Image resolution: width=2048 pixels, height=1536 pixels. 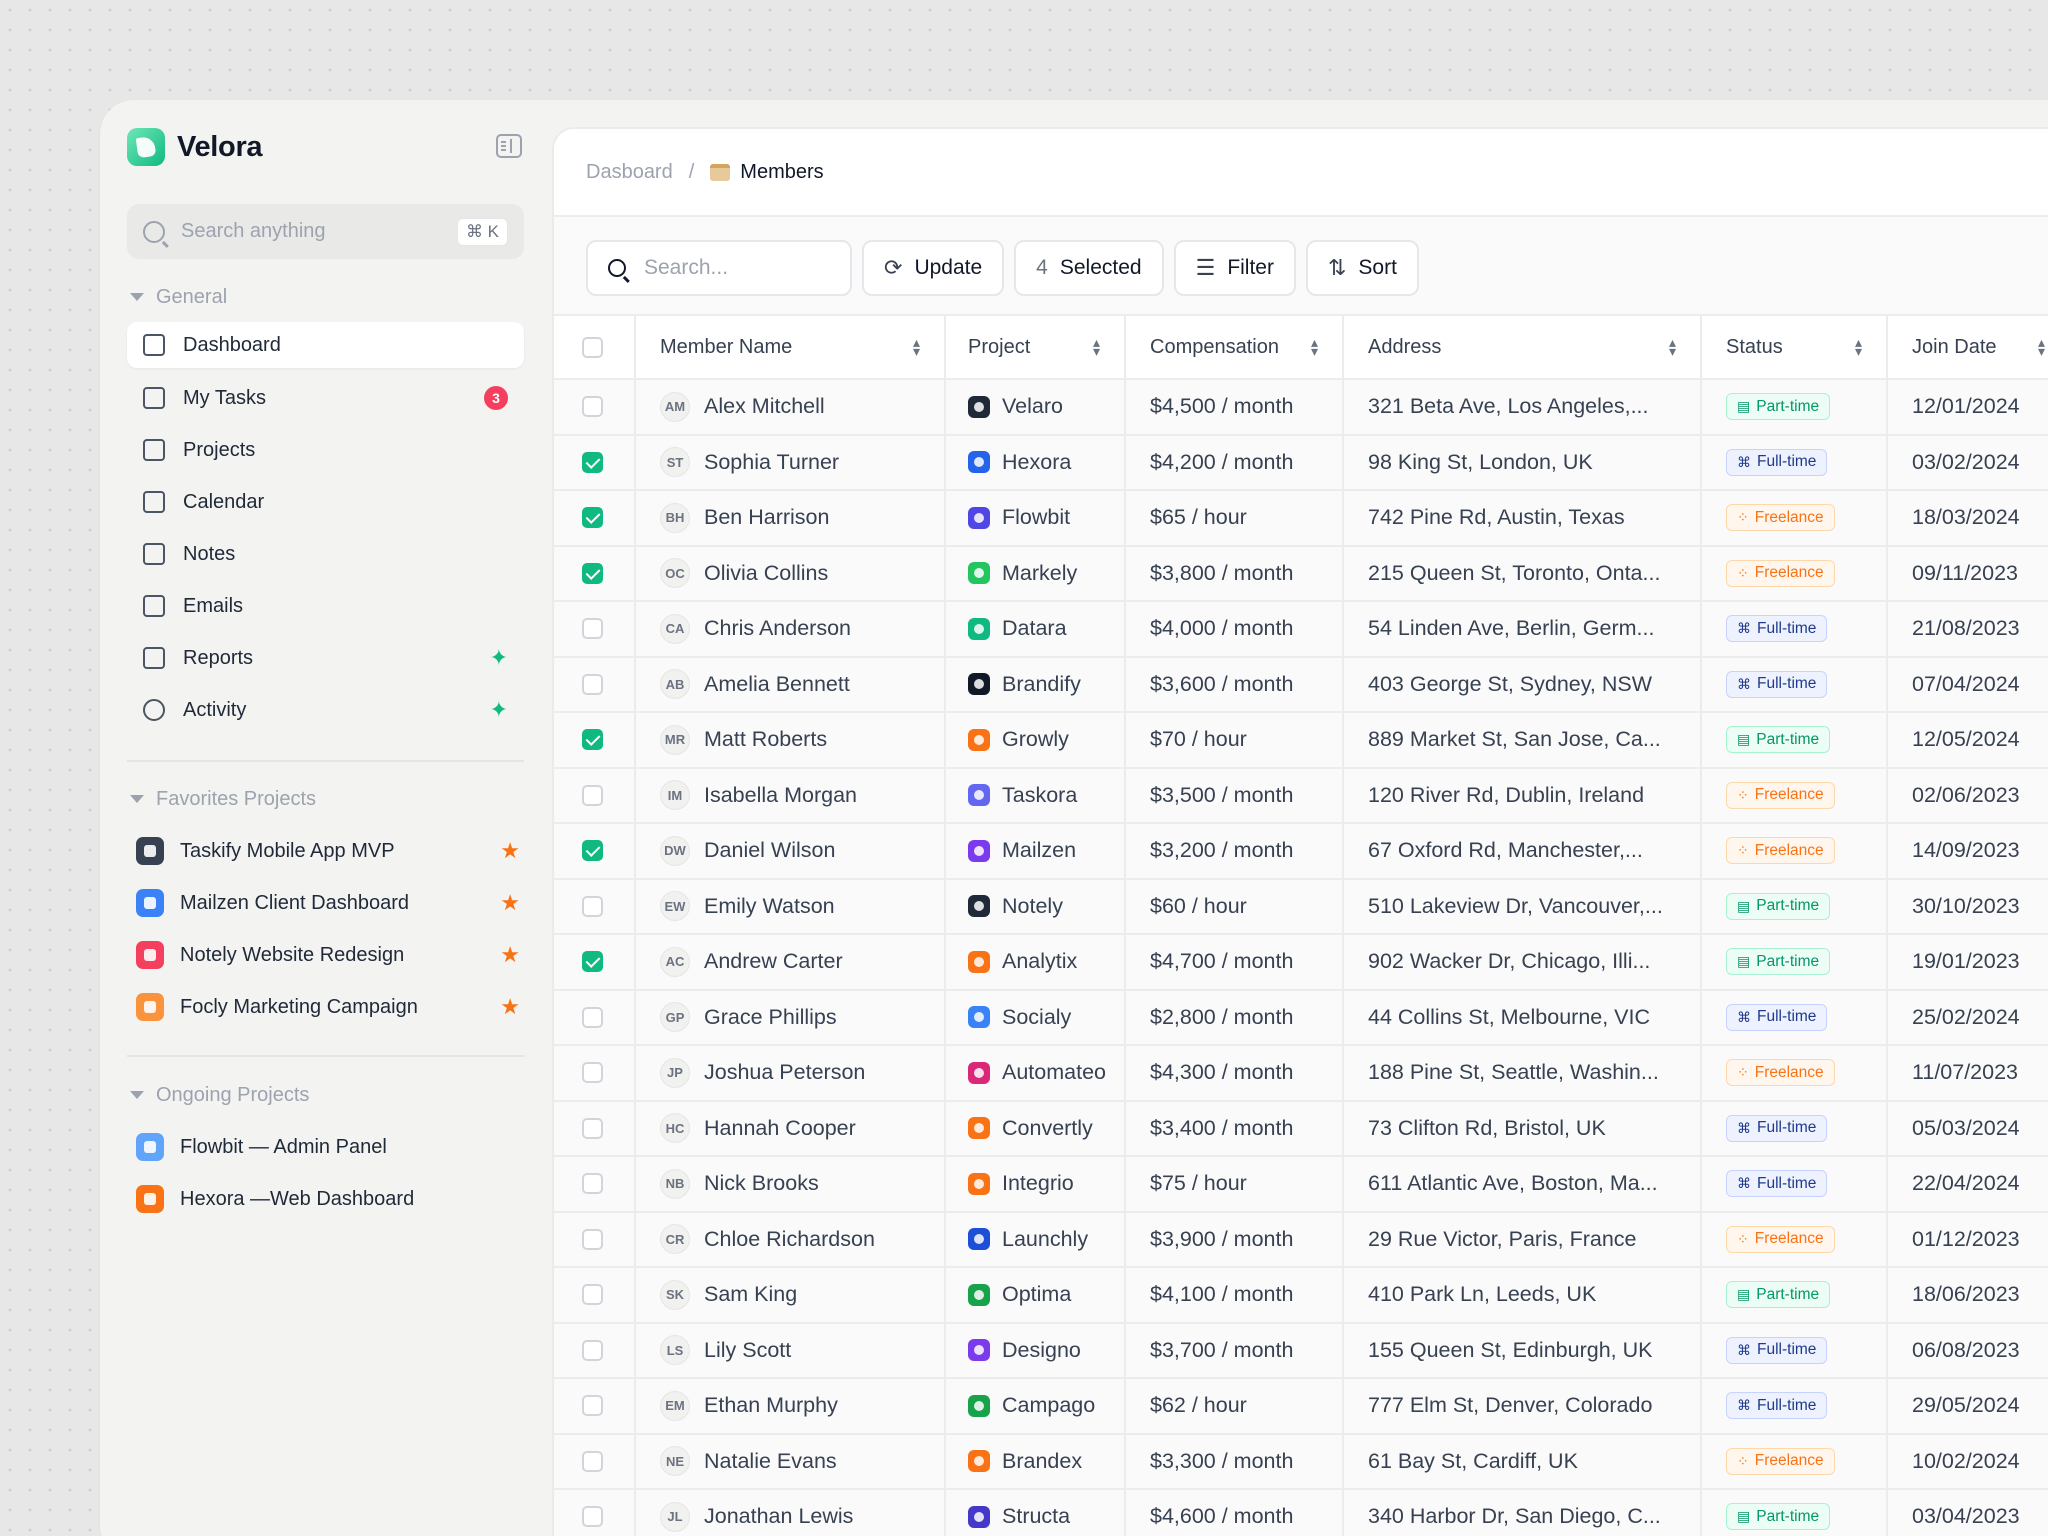 What do you see at coordinates (328, 1007) in the screenshot?
I see `project-item: Focly Marketing Campaign ★` at bounding box center [328, 1007].